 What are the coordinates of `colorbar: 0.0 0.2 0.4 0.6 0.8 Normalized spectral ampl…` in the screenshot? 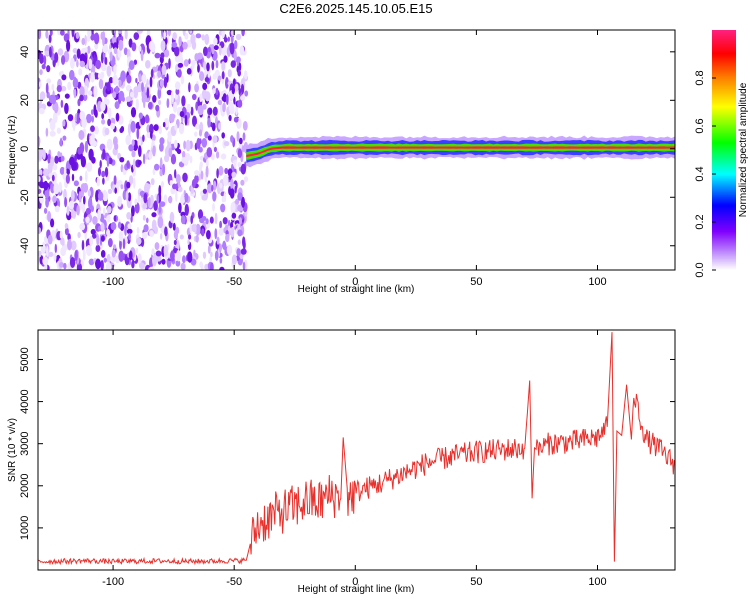 It's located at (721, 154).